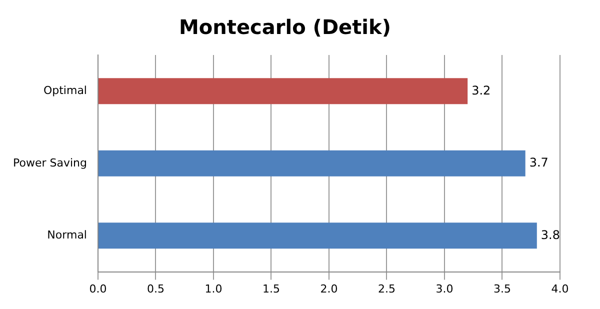 The width and height of the screenshot is (600, 309). Describe the element at coordinates (271, 289) in the screenshot. I see `x-tick-label: 1.5` at that location.